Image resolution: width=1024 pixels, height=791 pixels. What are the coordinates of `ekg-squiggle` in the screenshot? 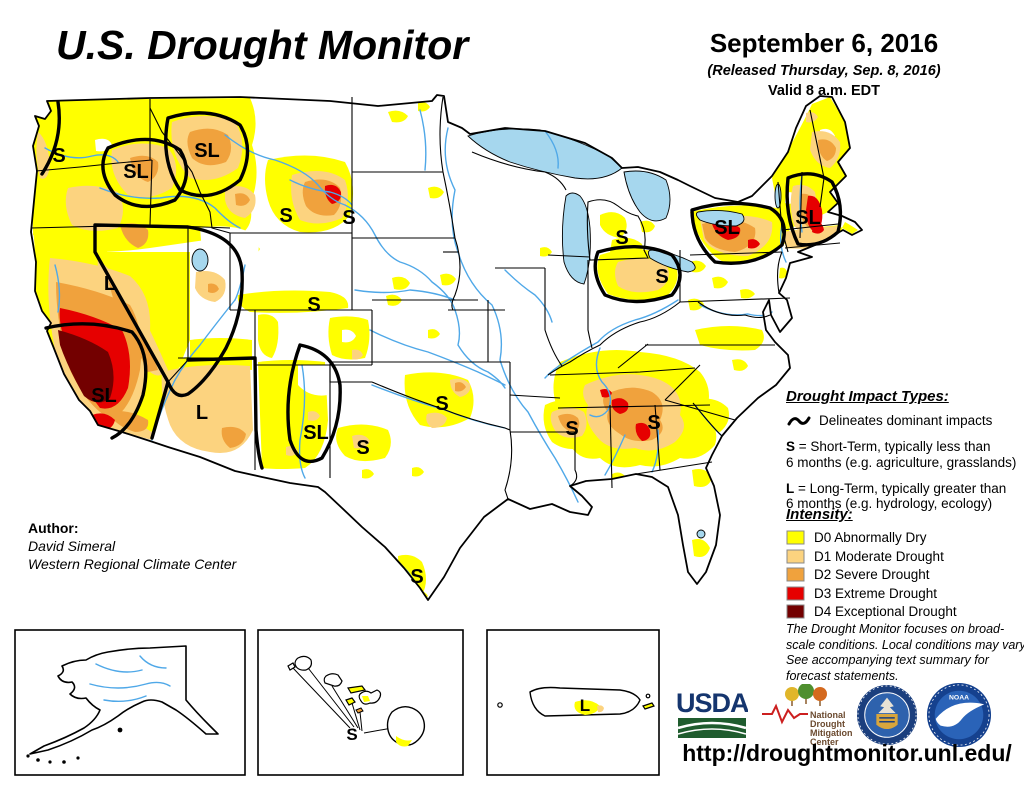 It's located at (785, 714).